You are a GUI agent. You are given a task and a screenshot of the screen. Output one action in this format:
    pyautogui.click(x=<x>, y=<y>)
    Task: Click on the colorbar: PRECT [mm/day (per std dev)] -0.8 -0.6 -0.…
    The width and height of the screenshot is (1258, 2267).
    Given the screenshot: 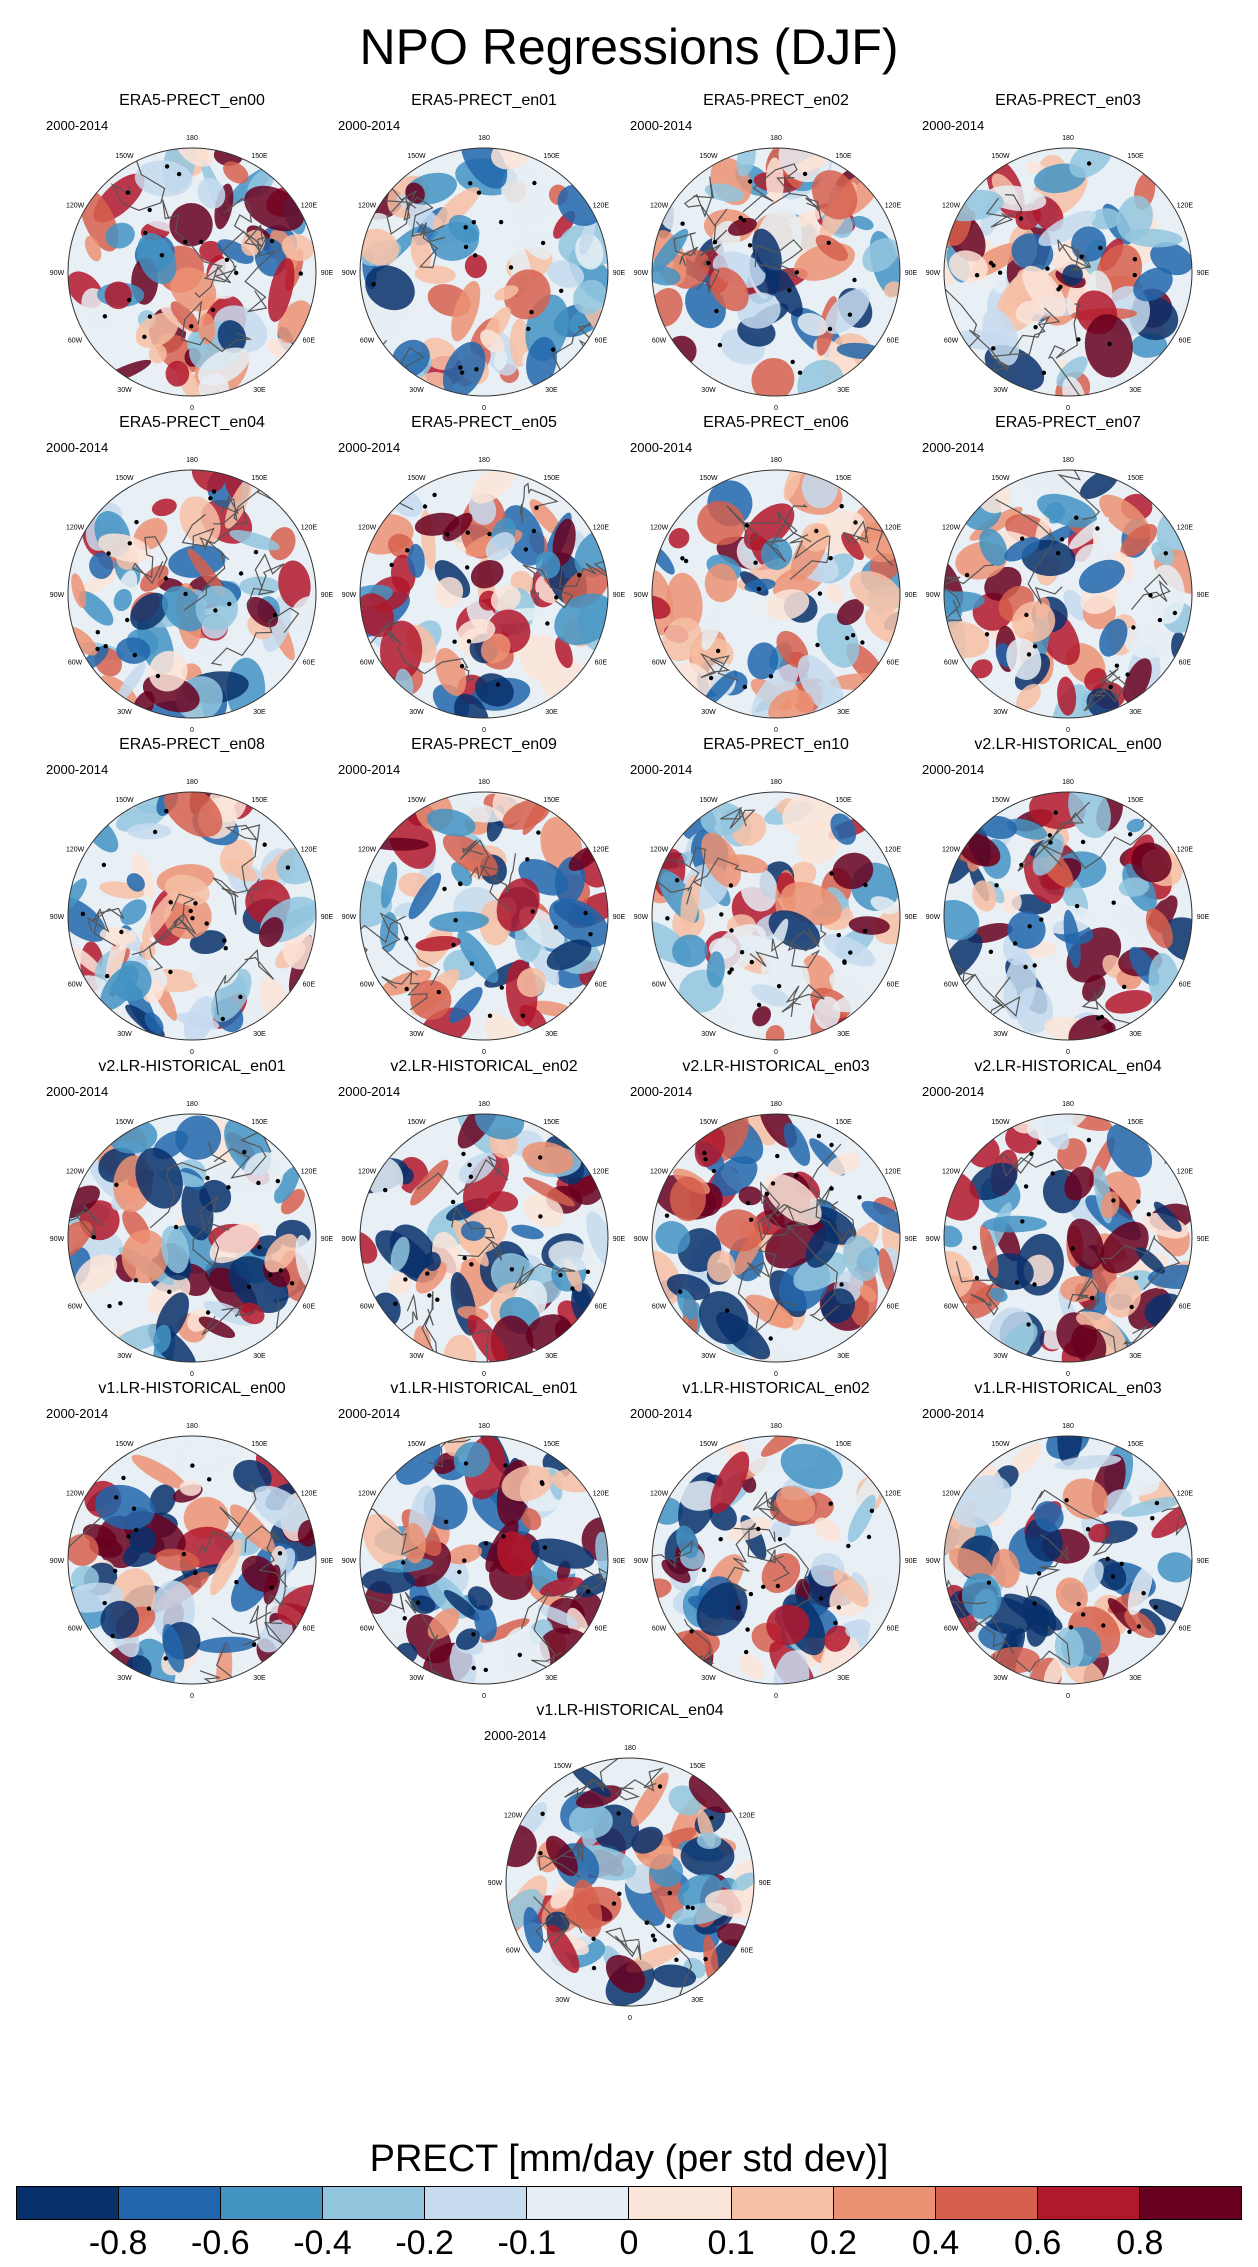 What is the action you would take?
    pyautogui.click(x=629, y=2193)
    